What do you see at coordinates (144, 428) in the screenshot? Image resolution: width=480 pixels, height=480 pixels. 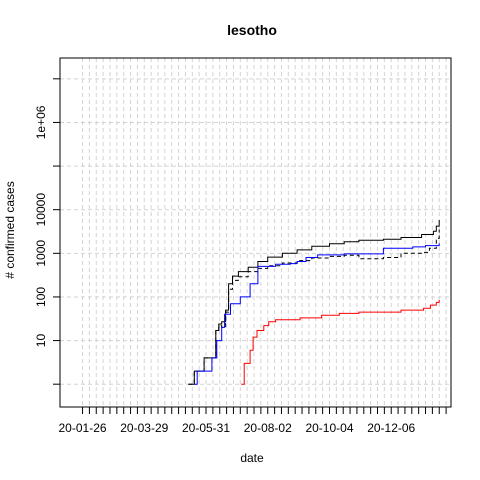 I see `x-tick-label: 20-03-29` at bounding box center [144, 428].